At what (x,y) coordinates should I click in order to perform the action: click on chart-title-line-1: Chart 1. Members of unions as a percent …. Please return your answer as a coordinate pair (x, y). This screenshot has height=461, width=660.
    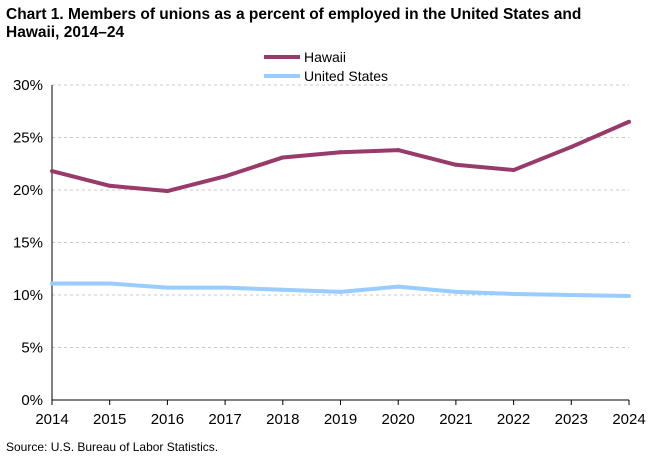
    Looking at the image, I should click on (294, 14).